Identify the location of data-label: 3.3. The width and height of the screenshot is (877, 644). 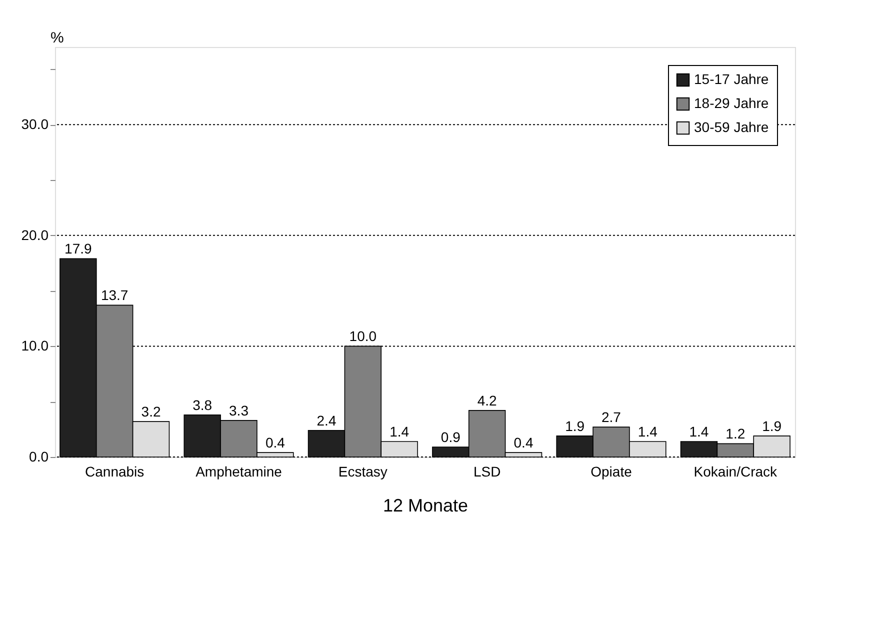
(239, 410).